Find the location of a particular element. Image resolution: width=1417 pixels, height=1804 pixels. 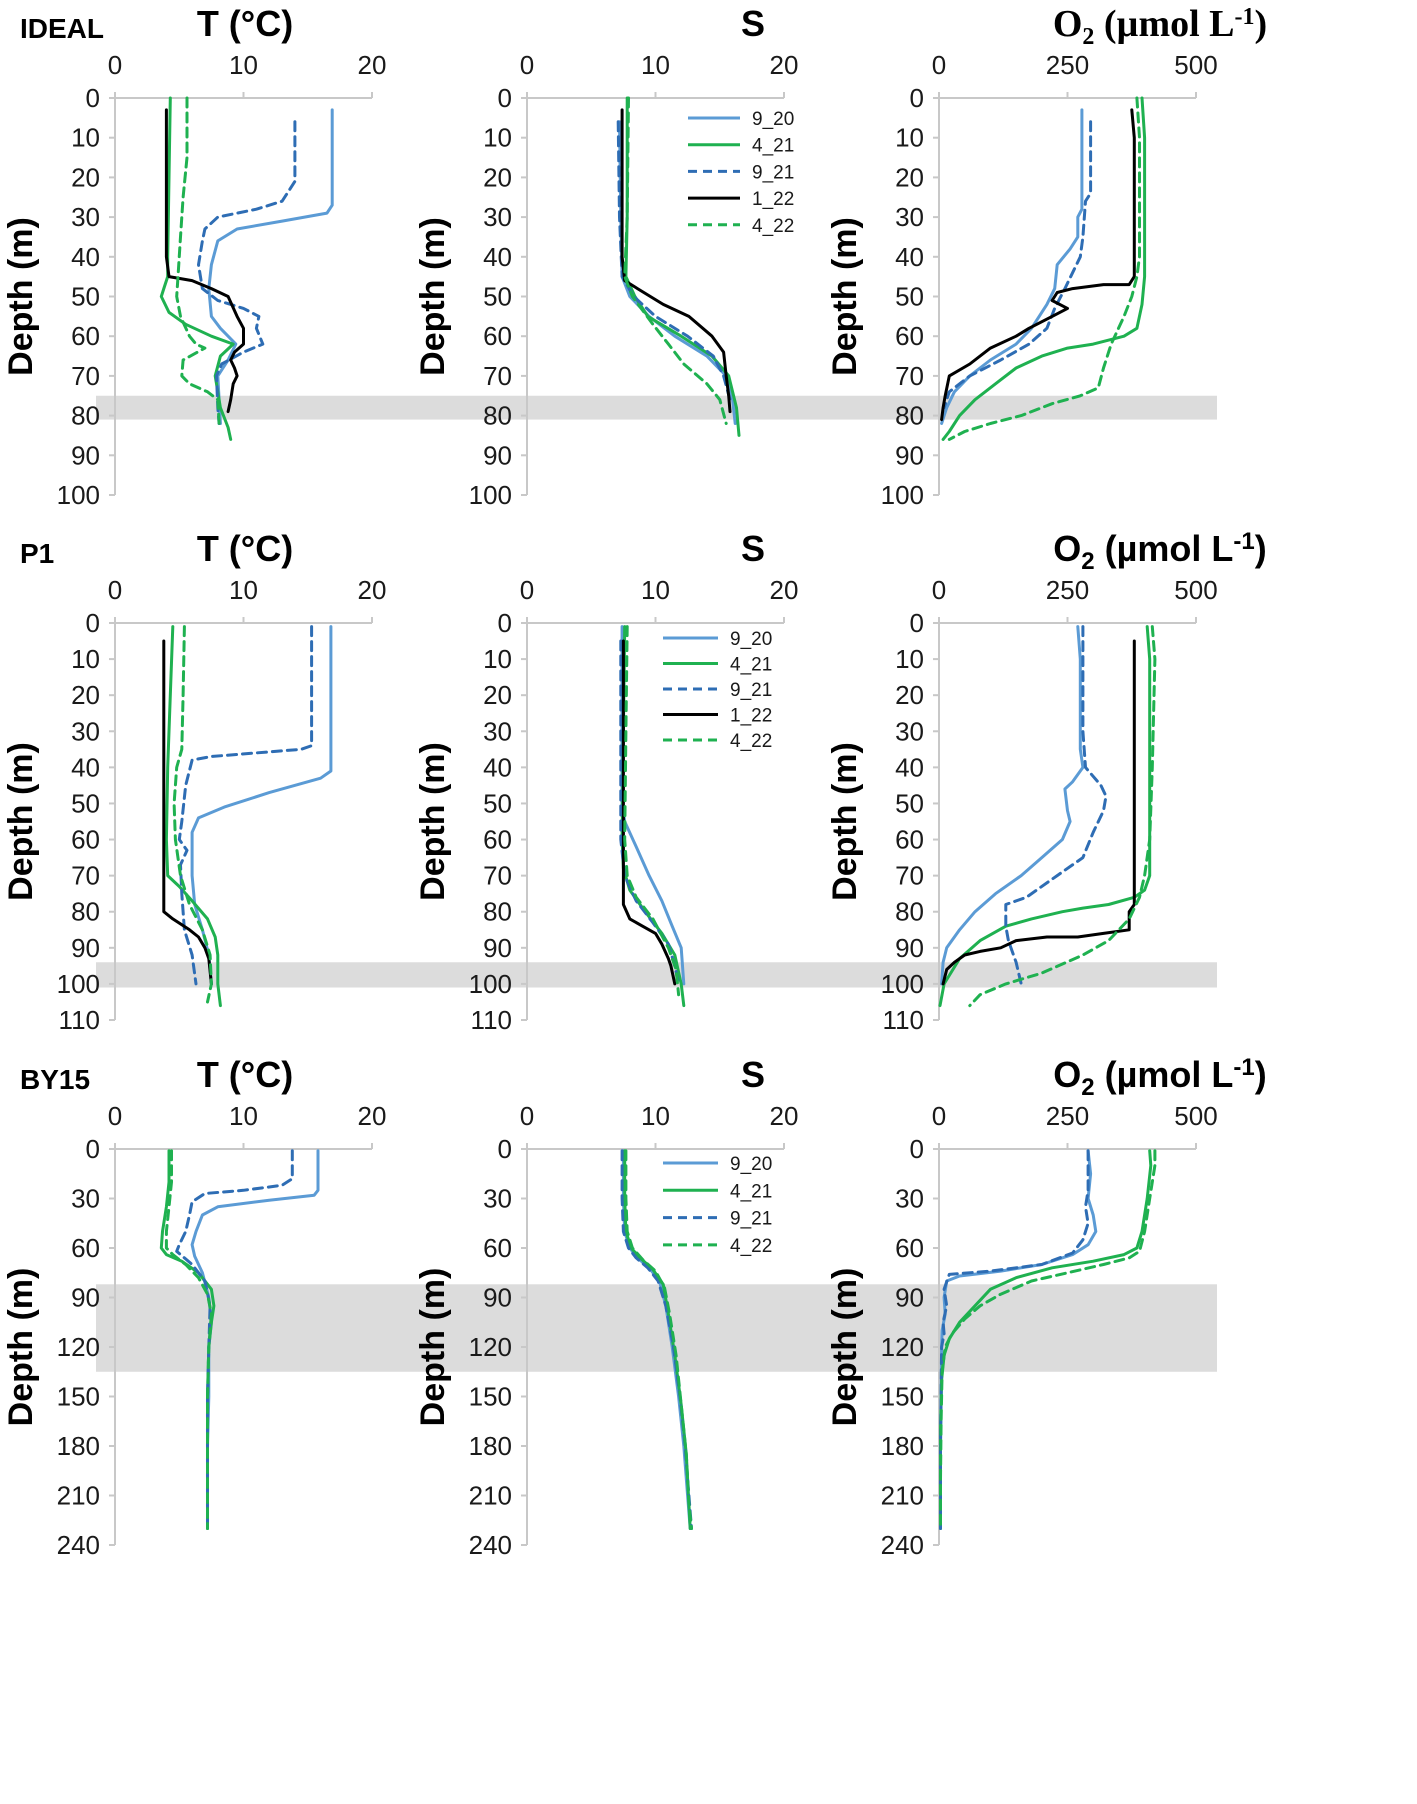

panel-title-8: O2 (µmol L-1) is located at coordinates (1159, 1077).